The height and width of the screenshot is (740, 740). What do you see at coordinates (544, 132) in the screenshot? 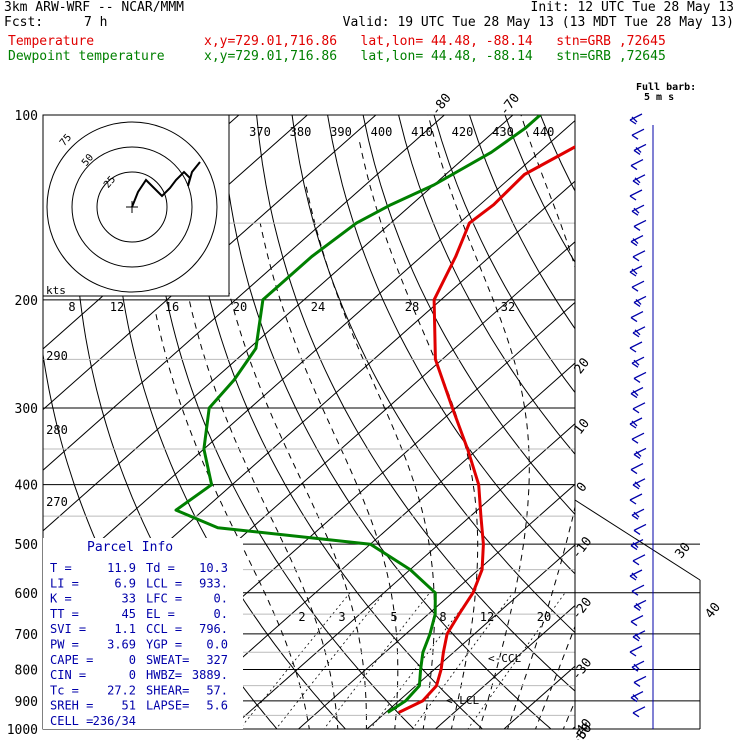
I see `theta-tick-label: 440` at bounding box center [544, 132].